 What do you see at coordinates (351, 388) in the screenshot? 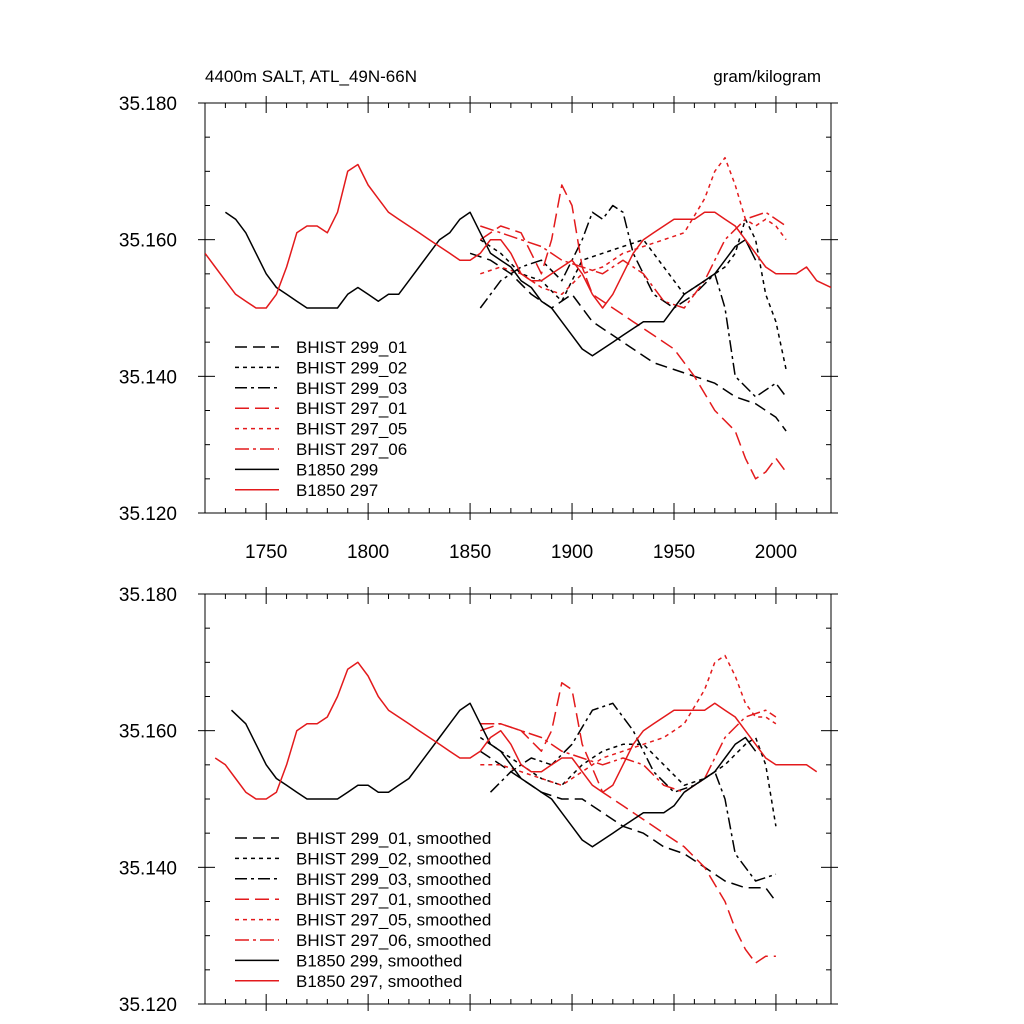
I see `legend-label: BHIST 299_03` at bounding box center [351, 388].